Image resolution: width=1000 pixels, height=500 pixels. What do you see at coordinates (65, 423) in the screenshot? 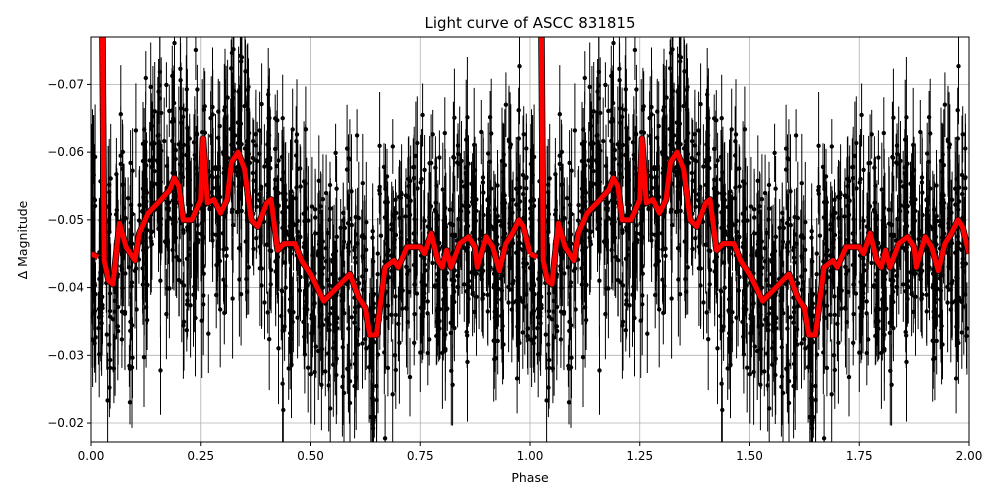
I see `y-tick-label: −0.02` at bounding box center [65, 423].